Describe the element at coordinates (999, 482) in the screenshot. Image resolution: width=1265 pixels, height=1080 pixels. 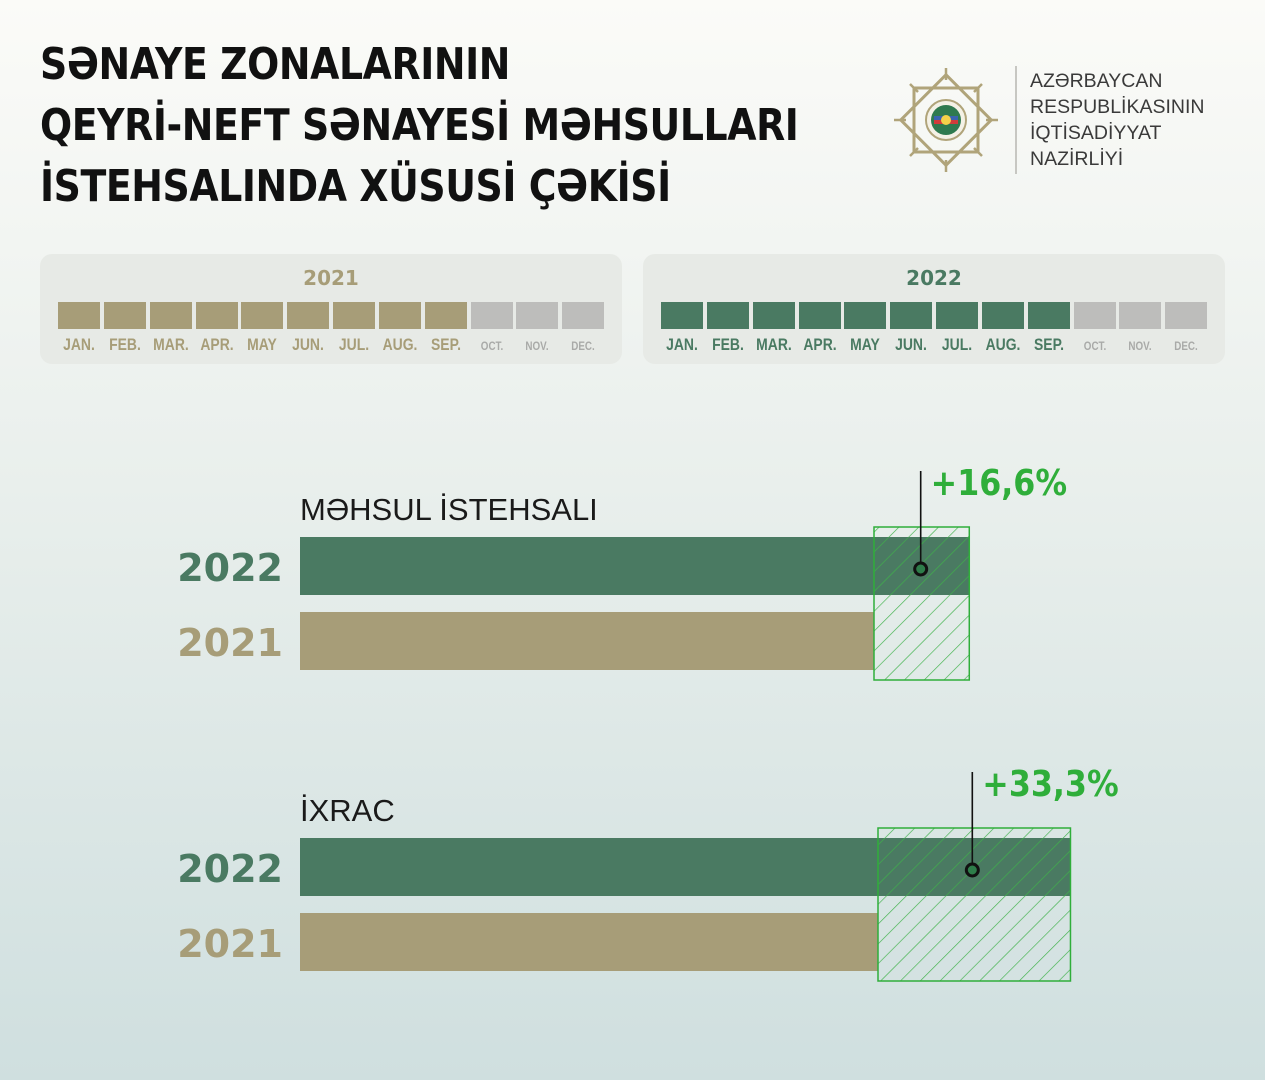
I see `change-label: +16,6%` at that location.